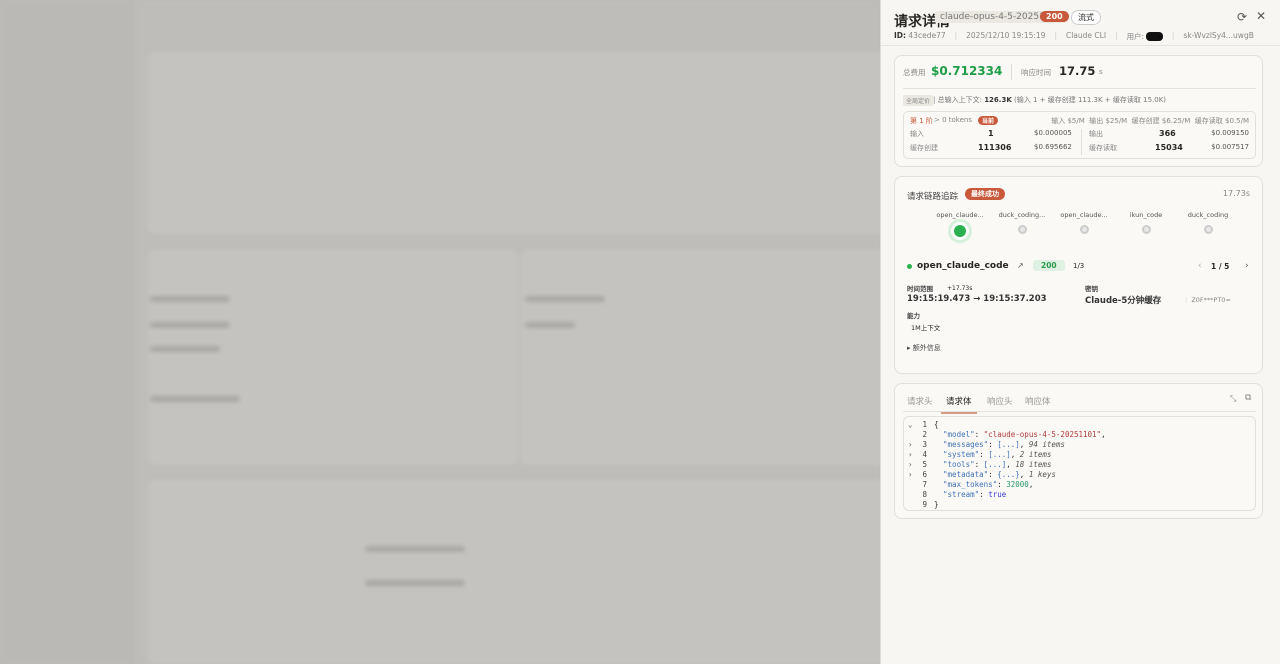 The image size is (1280, 664). I want to click on key-label: 密钥, so click(1091, 289).